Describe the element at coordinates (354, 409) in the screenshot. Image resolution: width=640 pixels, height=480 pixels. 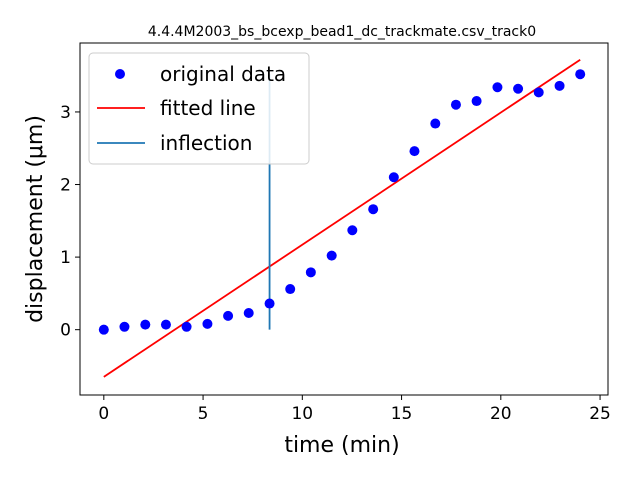
I see `x-axis: 0 5 10 15 20 25` at that location.